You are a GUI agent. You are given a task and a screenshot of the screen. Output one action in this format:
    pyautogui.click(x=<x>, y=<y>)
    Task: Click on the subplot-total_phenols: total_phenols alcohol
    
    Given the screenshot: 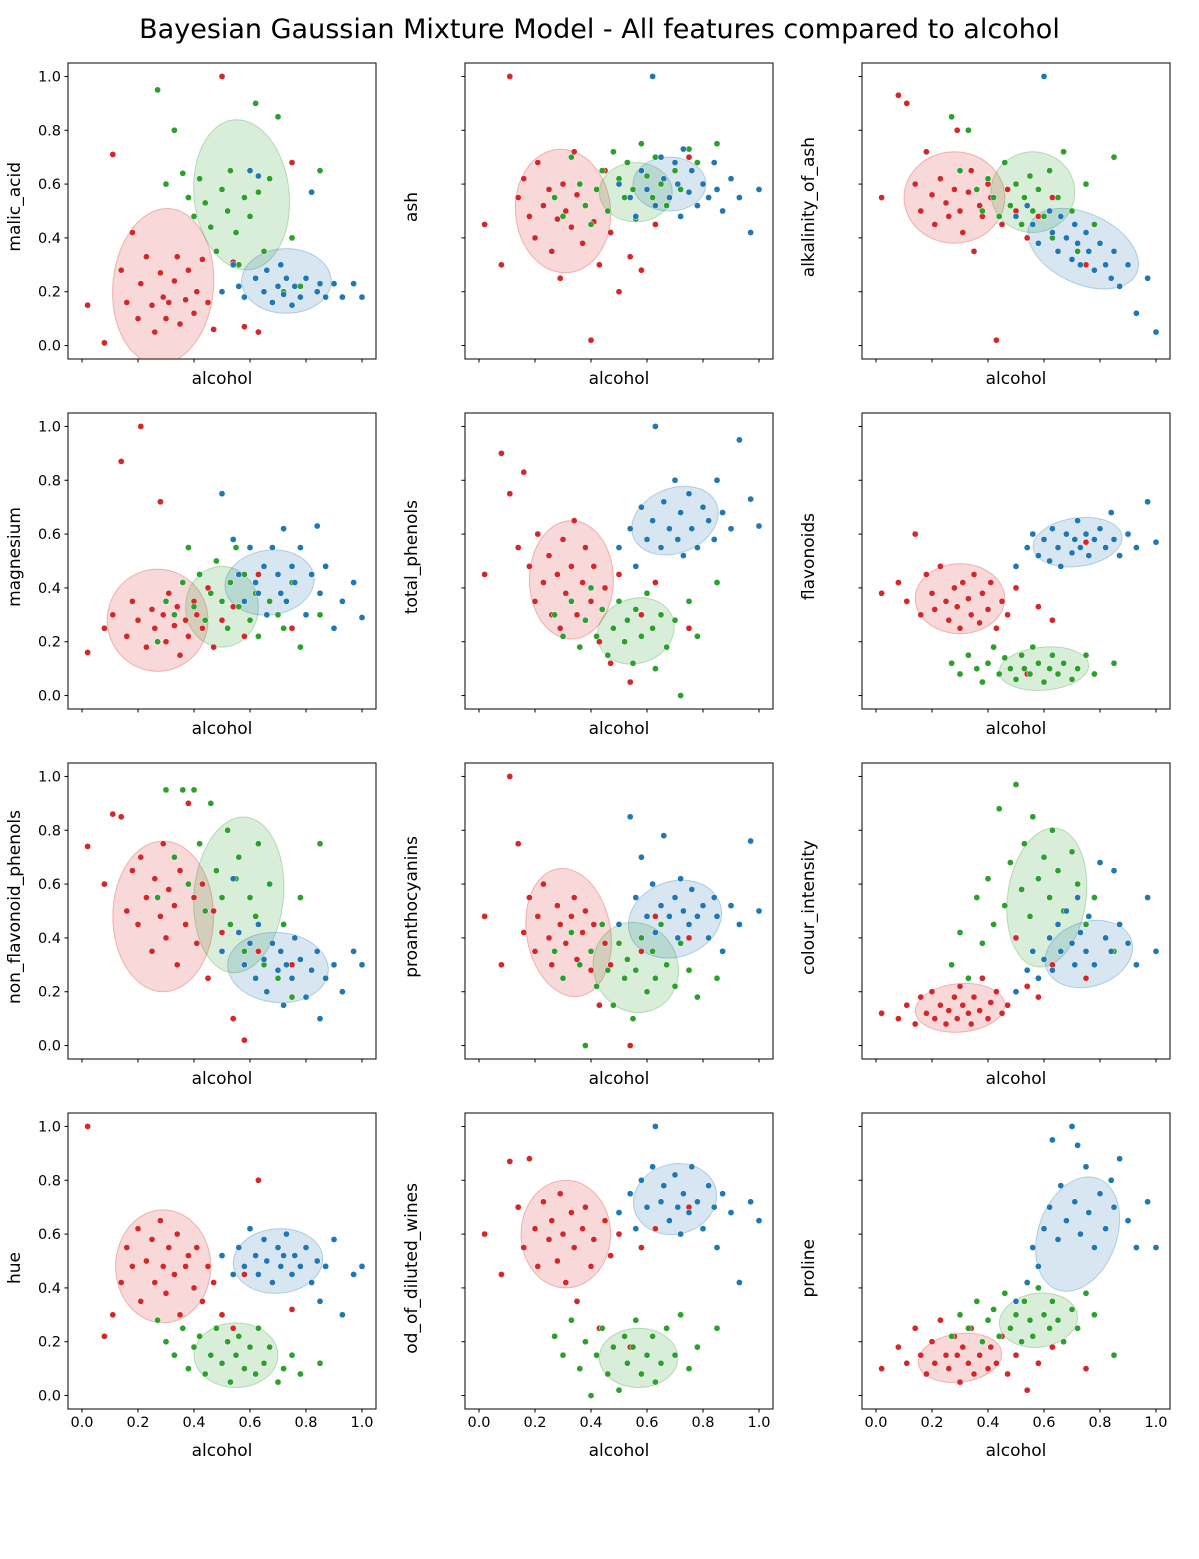 What is the action you would take?
    pyautogui.click(x=599, y=572)
    